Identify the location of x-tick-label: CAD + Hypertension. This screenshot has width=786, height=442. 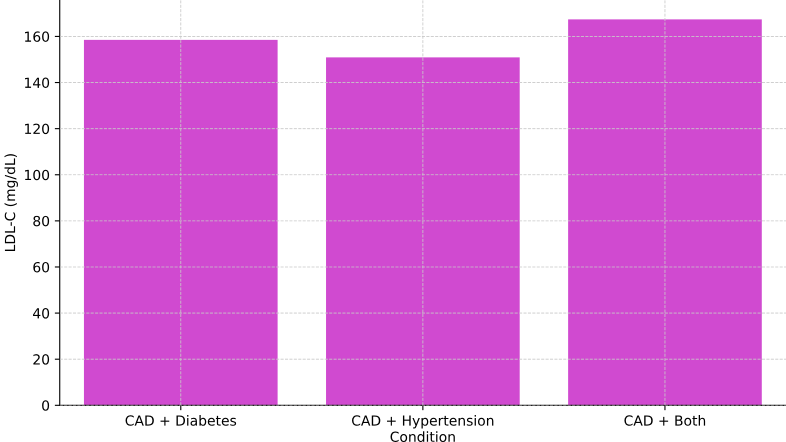
(423, 421).